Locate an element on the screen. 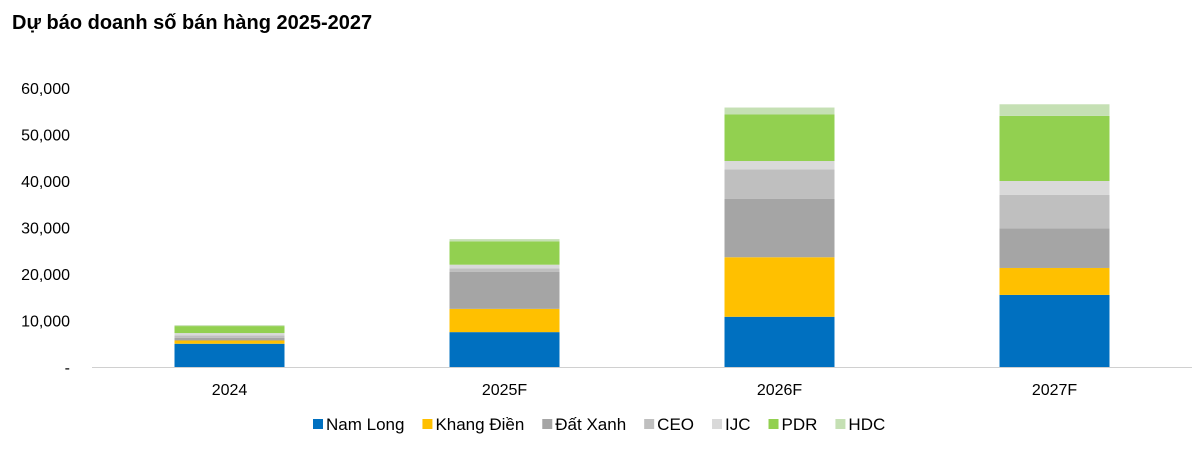  legend-label: PDR is located at coordinates (800, 424).